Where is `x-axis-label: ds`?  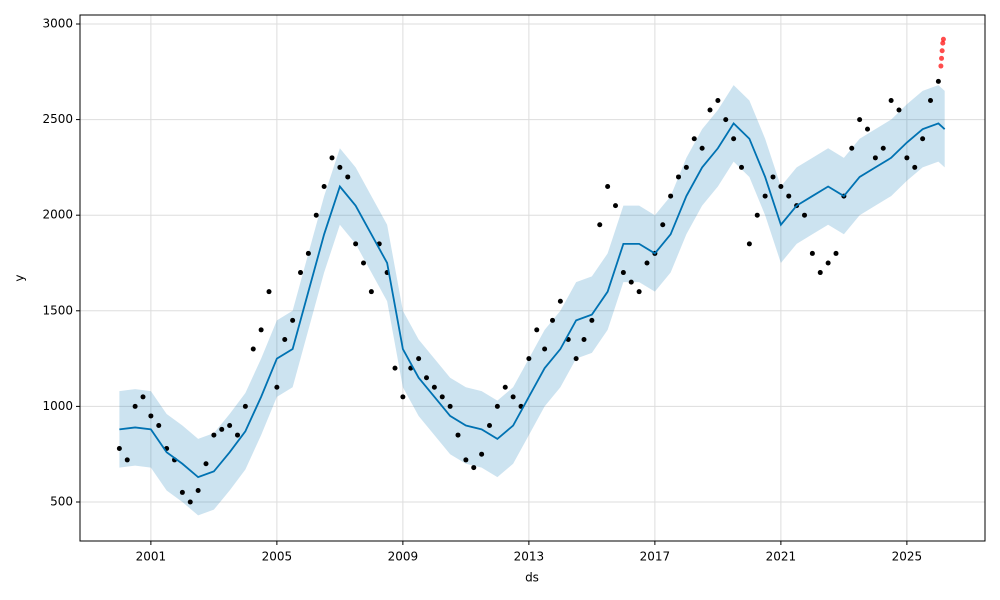
x-axis-label: ds is located at coordinates (532, 578).